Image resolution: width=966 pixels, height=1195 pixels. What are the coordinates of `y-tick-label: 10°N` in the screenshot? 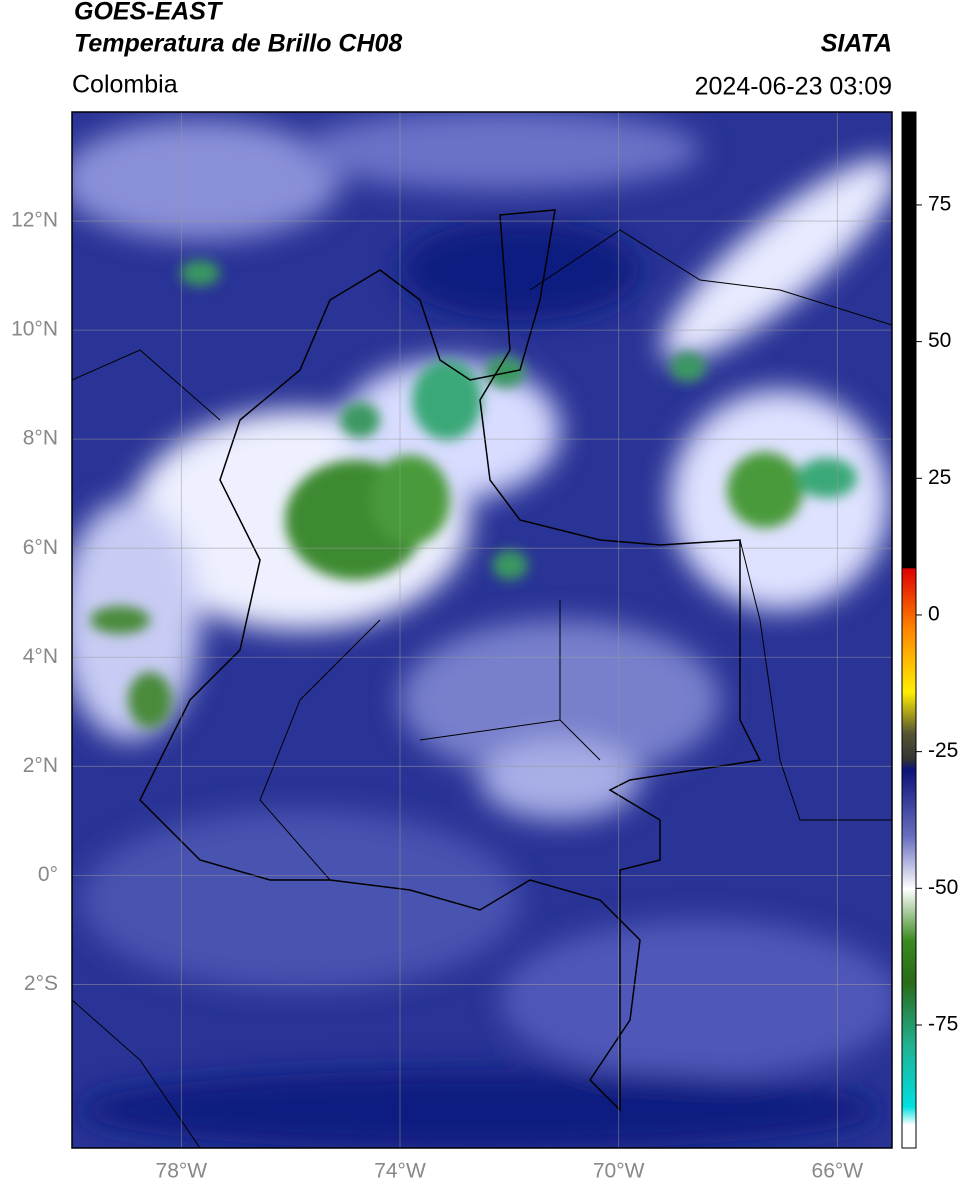 It's located at (34, 329).